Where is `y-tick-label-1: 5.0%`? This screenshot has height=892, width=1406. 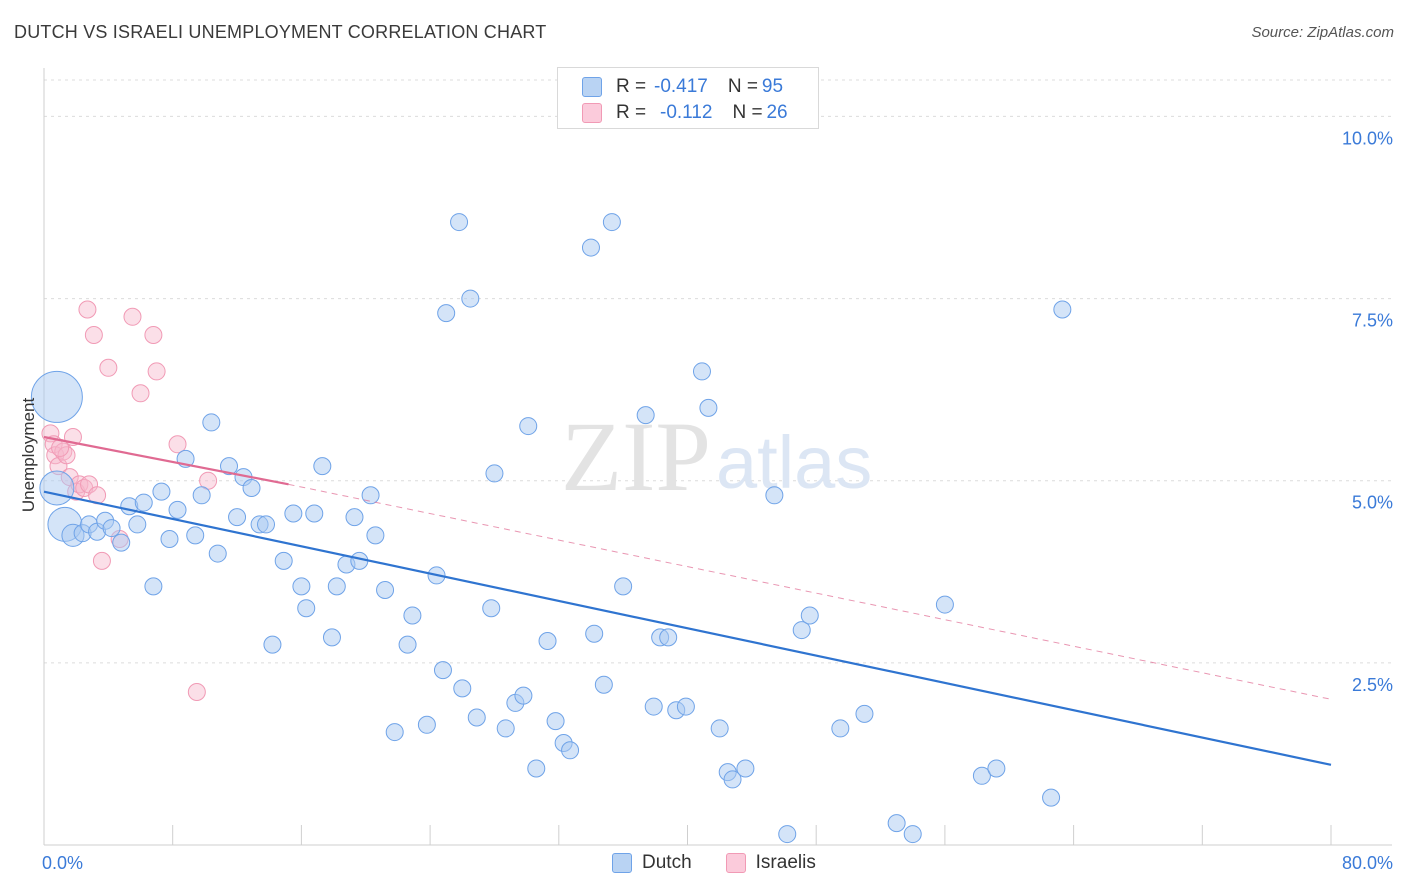 y-tick-label-1: 5.0% is located at coordinates (1372, 503).